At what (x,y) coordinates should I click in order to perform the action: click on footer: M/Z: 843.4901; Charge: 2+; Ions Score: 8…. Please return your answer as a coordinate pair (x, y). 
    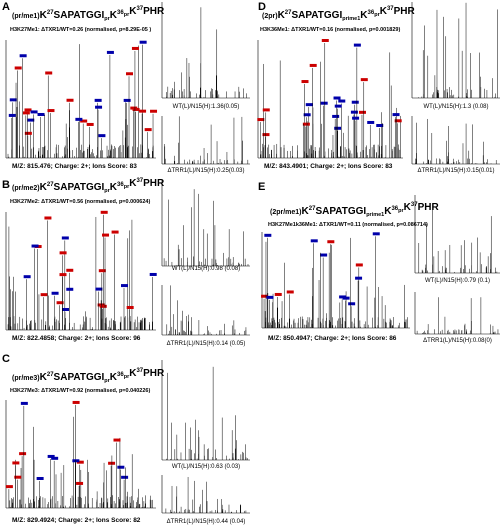
    Looking at the image, I should click on (328, 166).